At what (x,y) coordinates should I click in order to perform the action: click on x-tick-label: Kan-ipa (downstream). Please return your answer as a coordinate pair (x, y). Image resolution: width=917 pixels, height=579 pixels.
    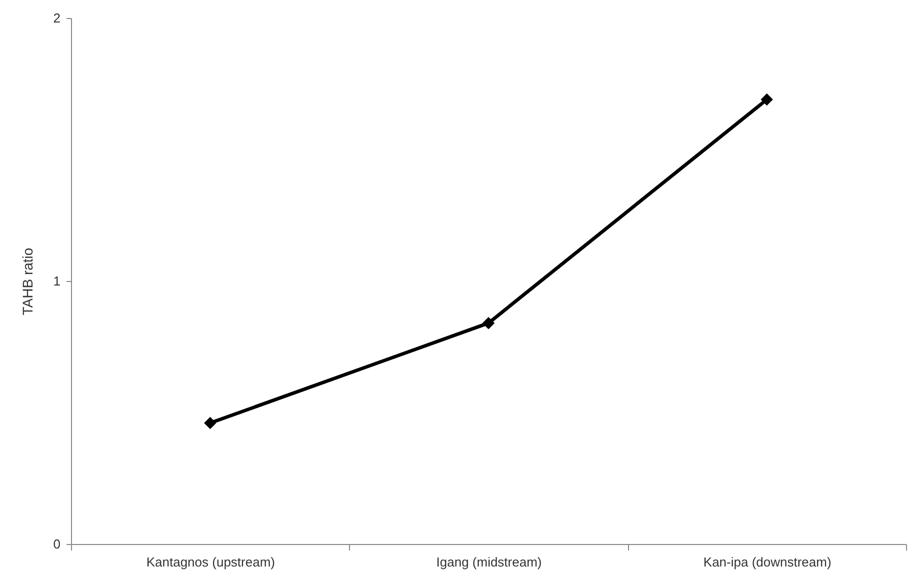
    Looking at the image, I should click on (767, 562).